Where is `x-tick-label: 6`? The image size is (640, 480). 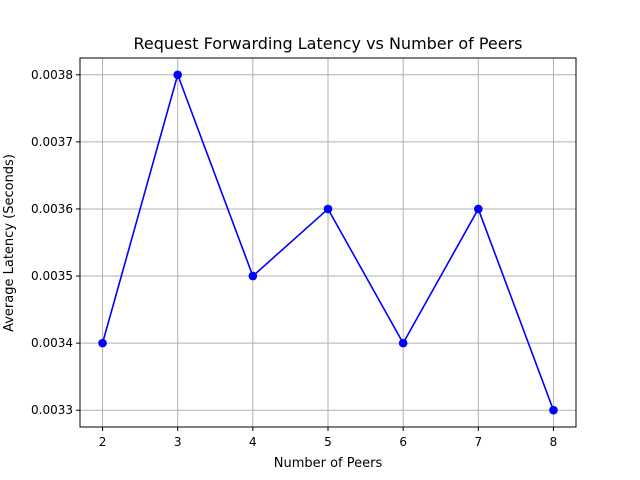
x-tick-label: 6 is located at coordinates (403, 442).